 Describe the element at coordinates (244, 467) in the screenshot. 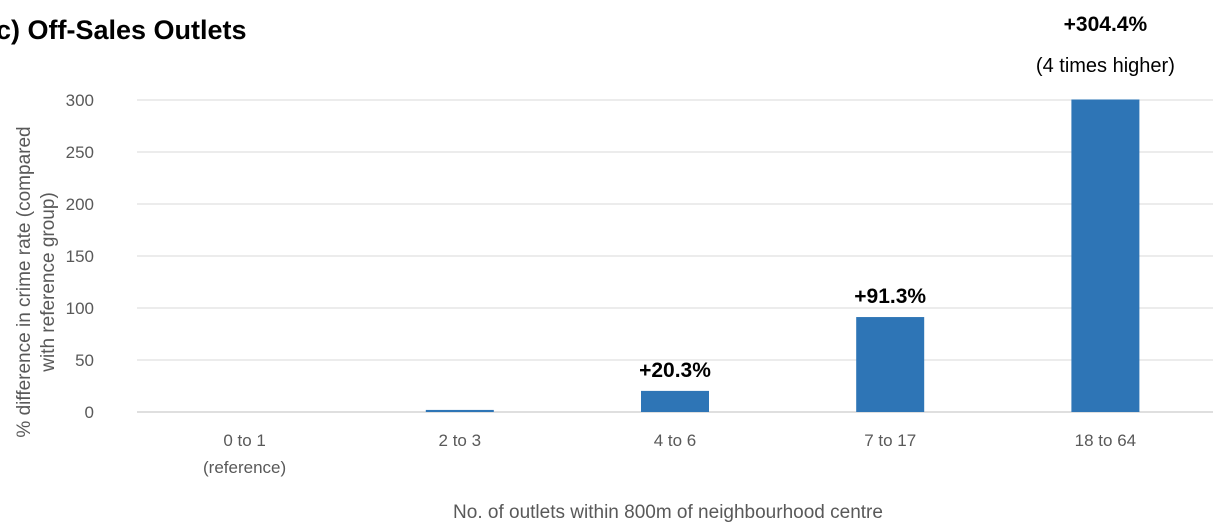

I see `x-tick-label-secondary: (reference)` at that location.